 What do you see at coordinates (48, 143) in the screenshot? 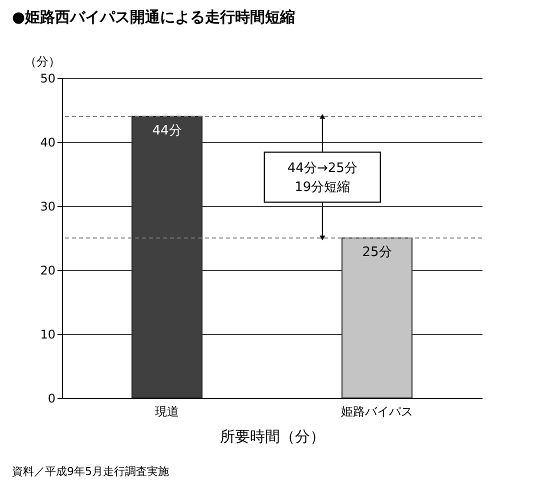
I see `y-tick-label: 40` at bounding box center [48, 143].